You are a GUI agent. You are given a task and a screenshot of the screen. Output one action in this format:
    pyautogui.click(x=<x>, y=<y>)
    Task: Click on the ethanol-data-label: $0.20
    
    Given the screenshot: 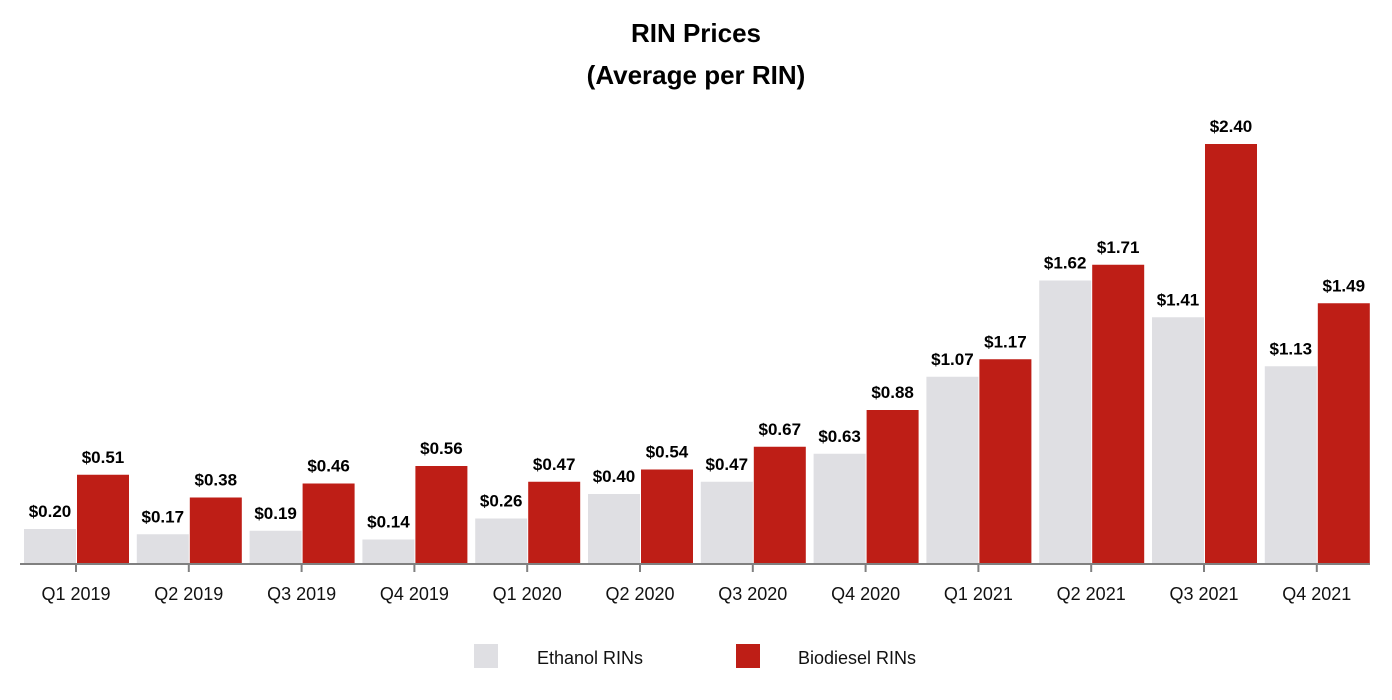 What is the action you would take?
    pyautogui.click(x=50, y=511)
    